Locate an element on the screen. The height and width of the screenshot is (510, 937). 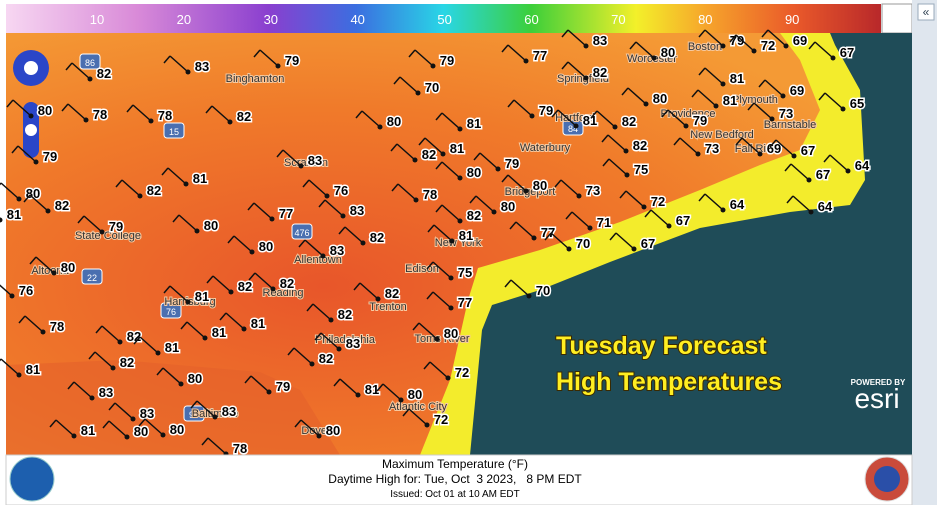
footer is located at coordinates (459, 480).